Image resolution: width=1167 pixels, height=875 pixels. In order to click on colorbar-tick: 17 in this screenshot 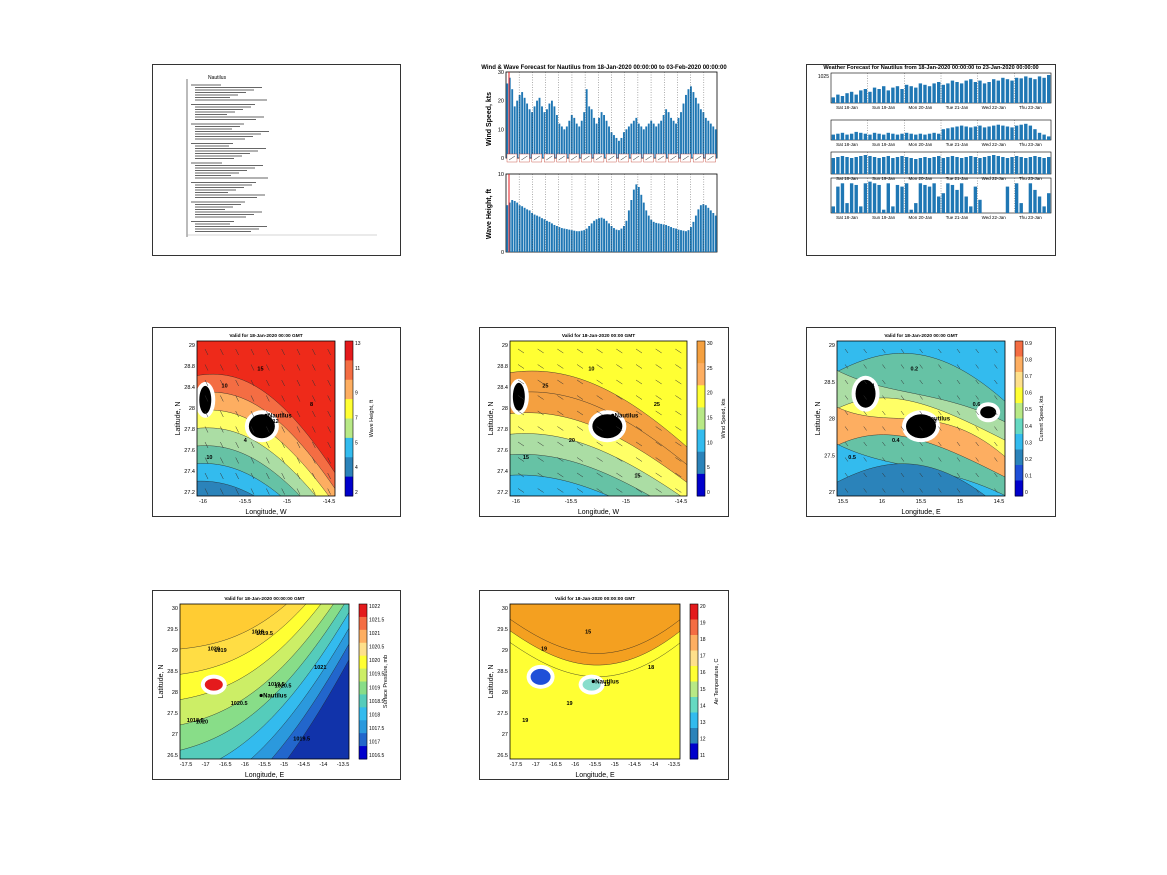, I will do `click(703, 657)`.